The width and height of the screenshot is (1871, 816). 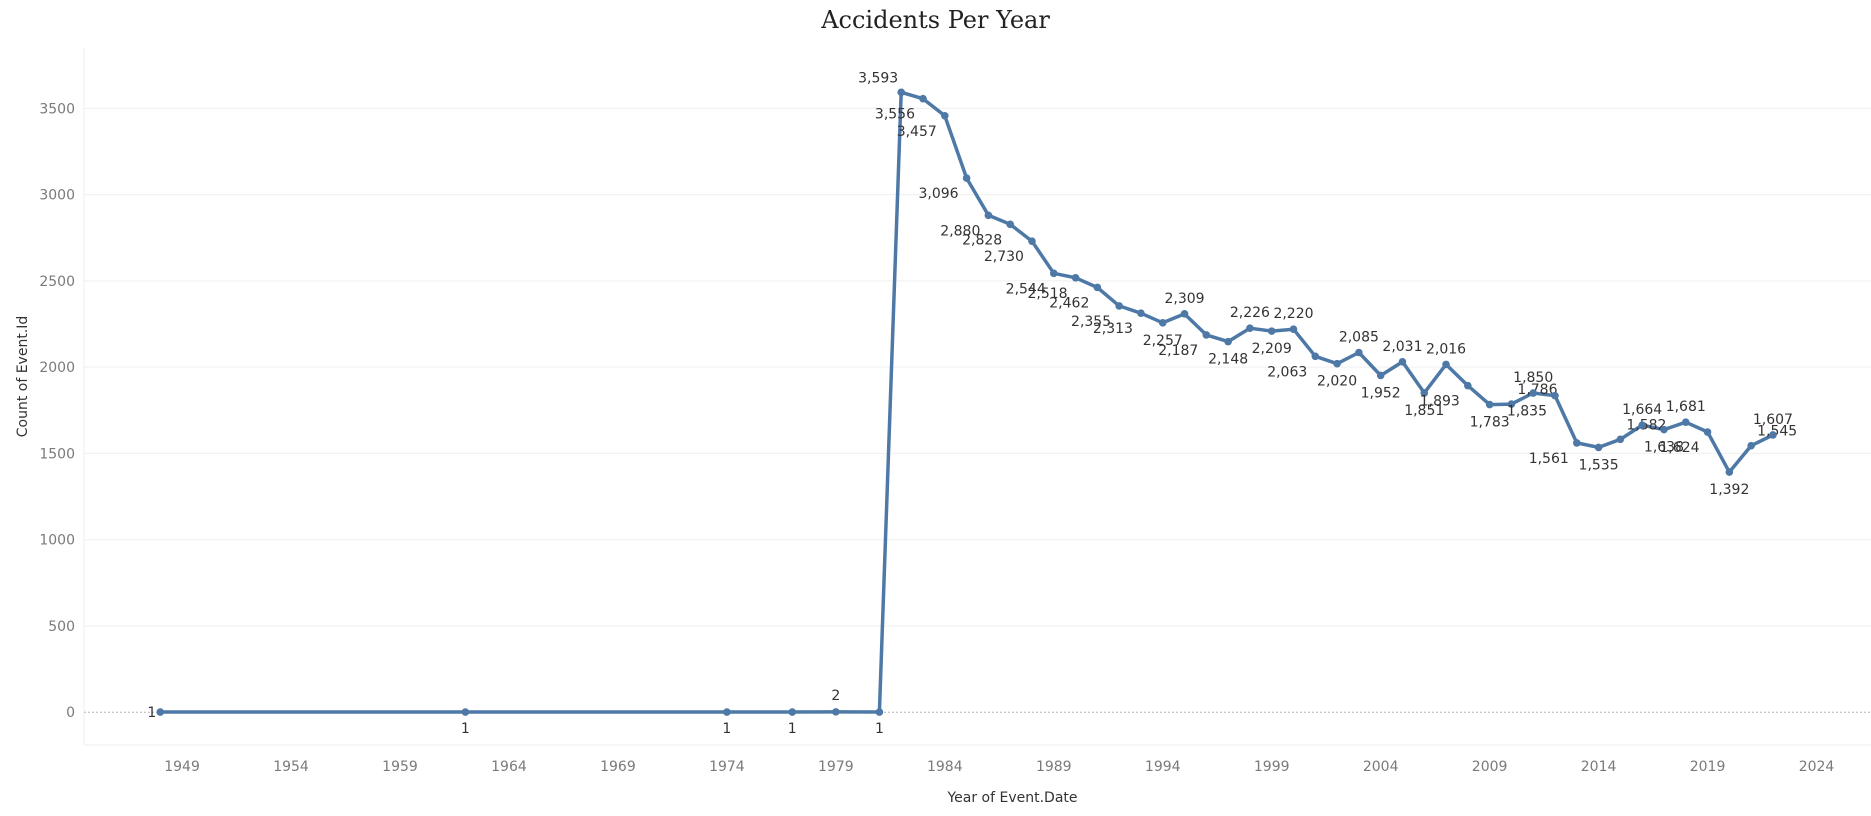 I want to click on data-label: 2,730, so click(x=1004, y=257).